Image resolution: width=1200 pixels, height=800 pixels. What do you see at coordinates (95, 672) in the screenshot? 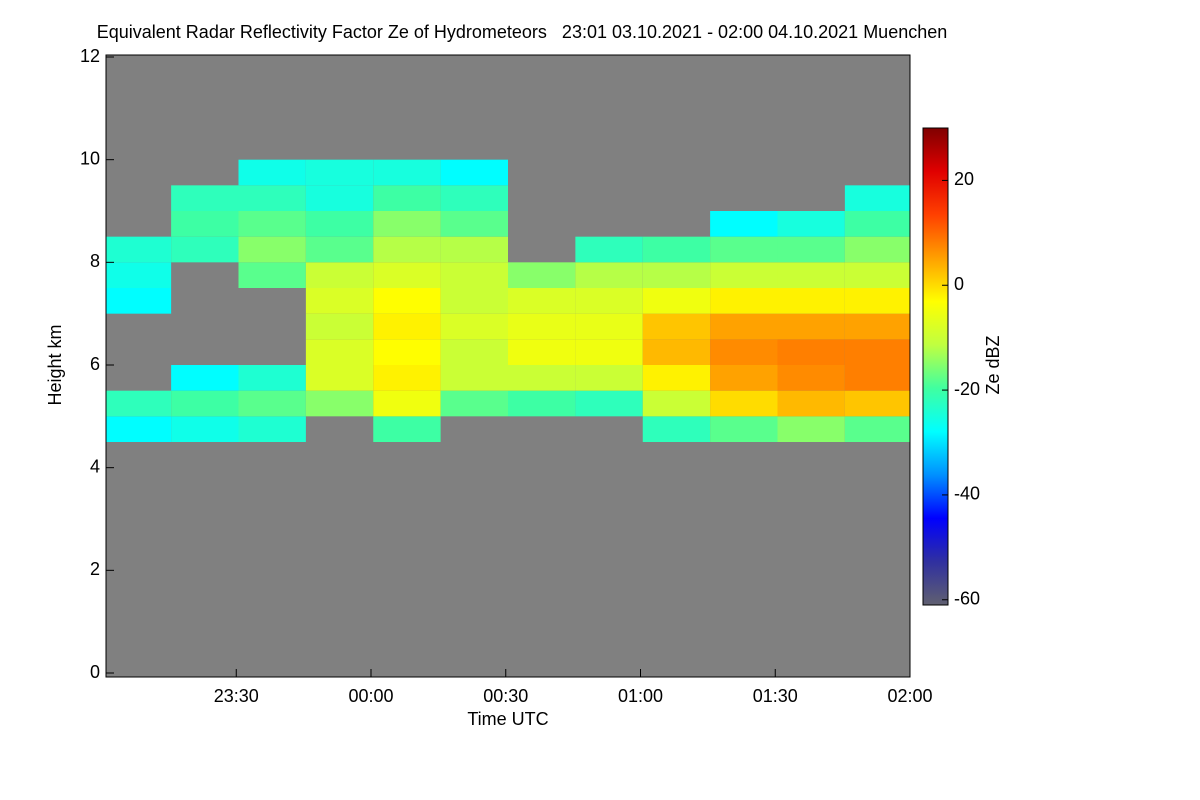
I see `y-tick-label: 0` at bounding box center [95, 672].